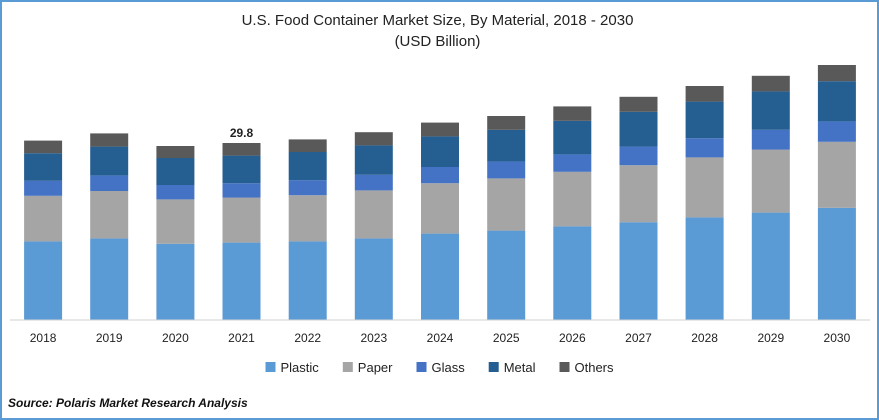 The width and height of the screenshot is (879, 420). What do you see at coordinates (175, 221) in the screenshot?
I see `bar-paper-2020` at bounding box center [175, 221].